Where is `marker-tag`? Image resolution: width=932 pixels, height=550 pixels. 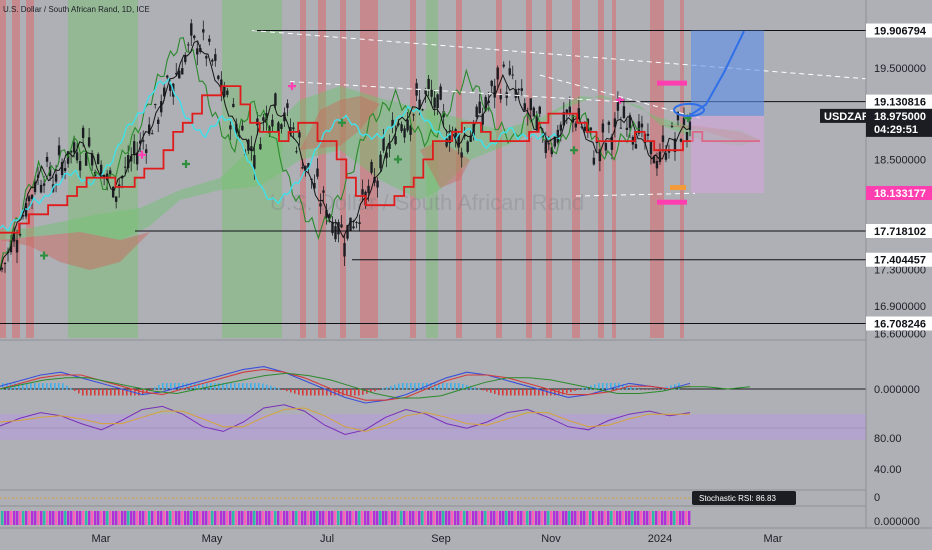
marker-tag is located at coordinates (672, 202).